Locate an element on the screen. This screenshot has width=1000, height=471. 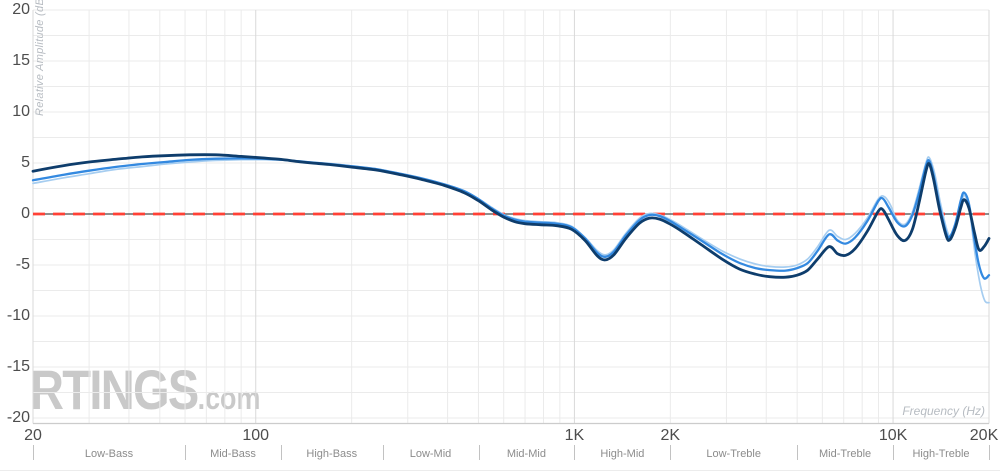
rtings-watermark: RTINGS.com is located at coordinates (145, 393).